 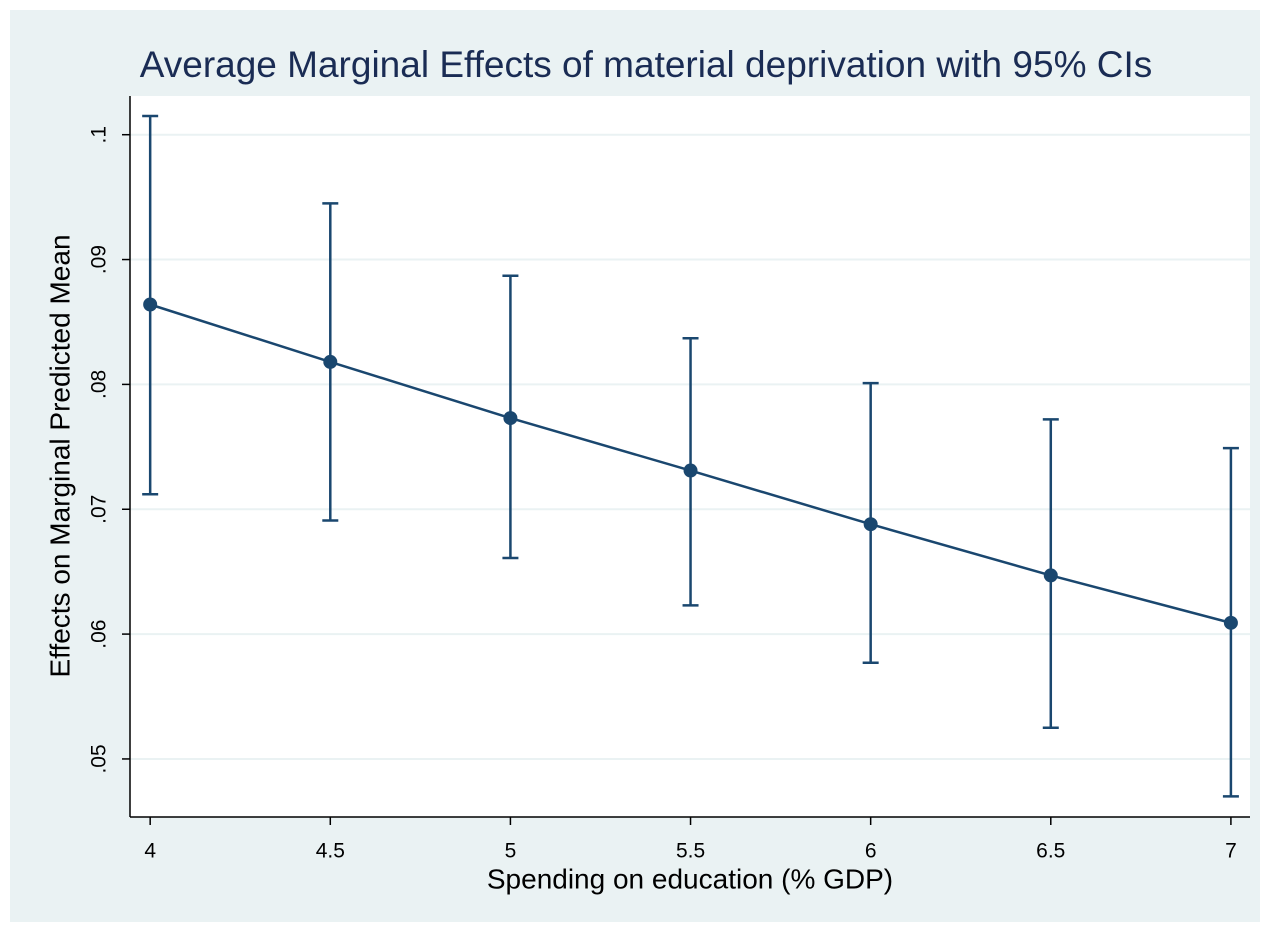 I want to click on x-tick-label: 4.5, so click(x=330, y=851).